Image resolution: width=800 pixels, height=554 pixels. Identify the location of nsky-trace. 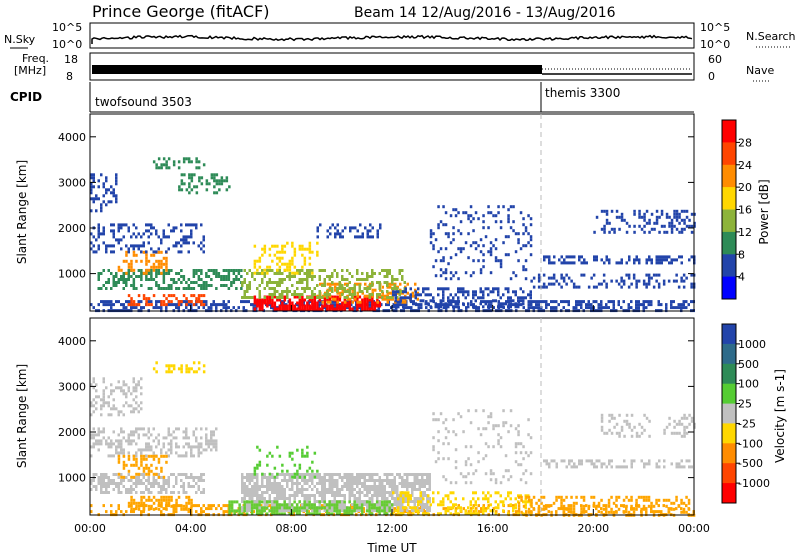
(392, 39).